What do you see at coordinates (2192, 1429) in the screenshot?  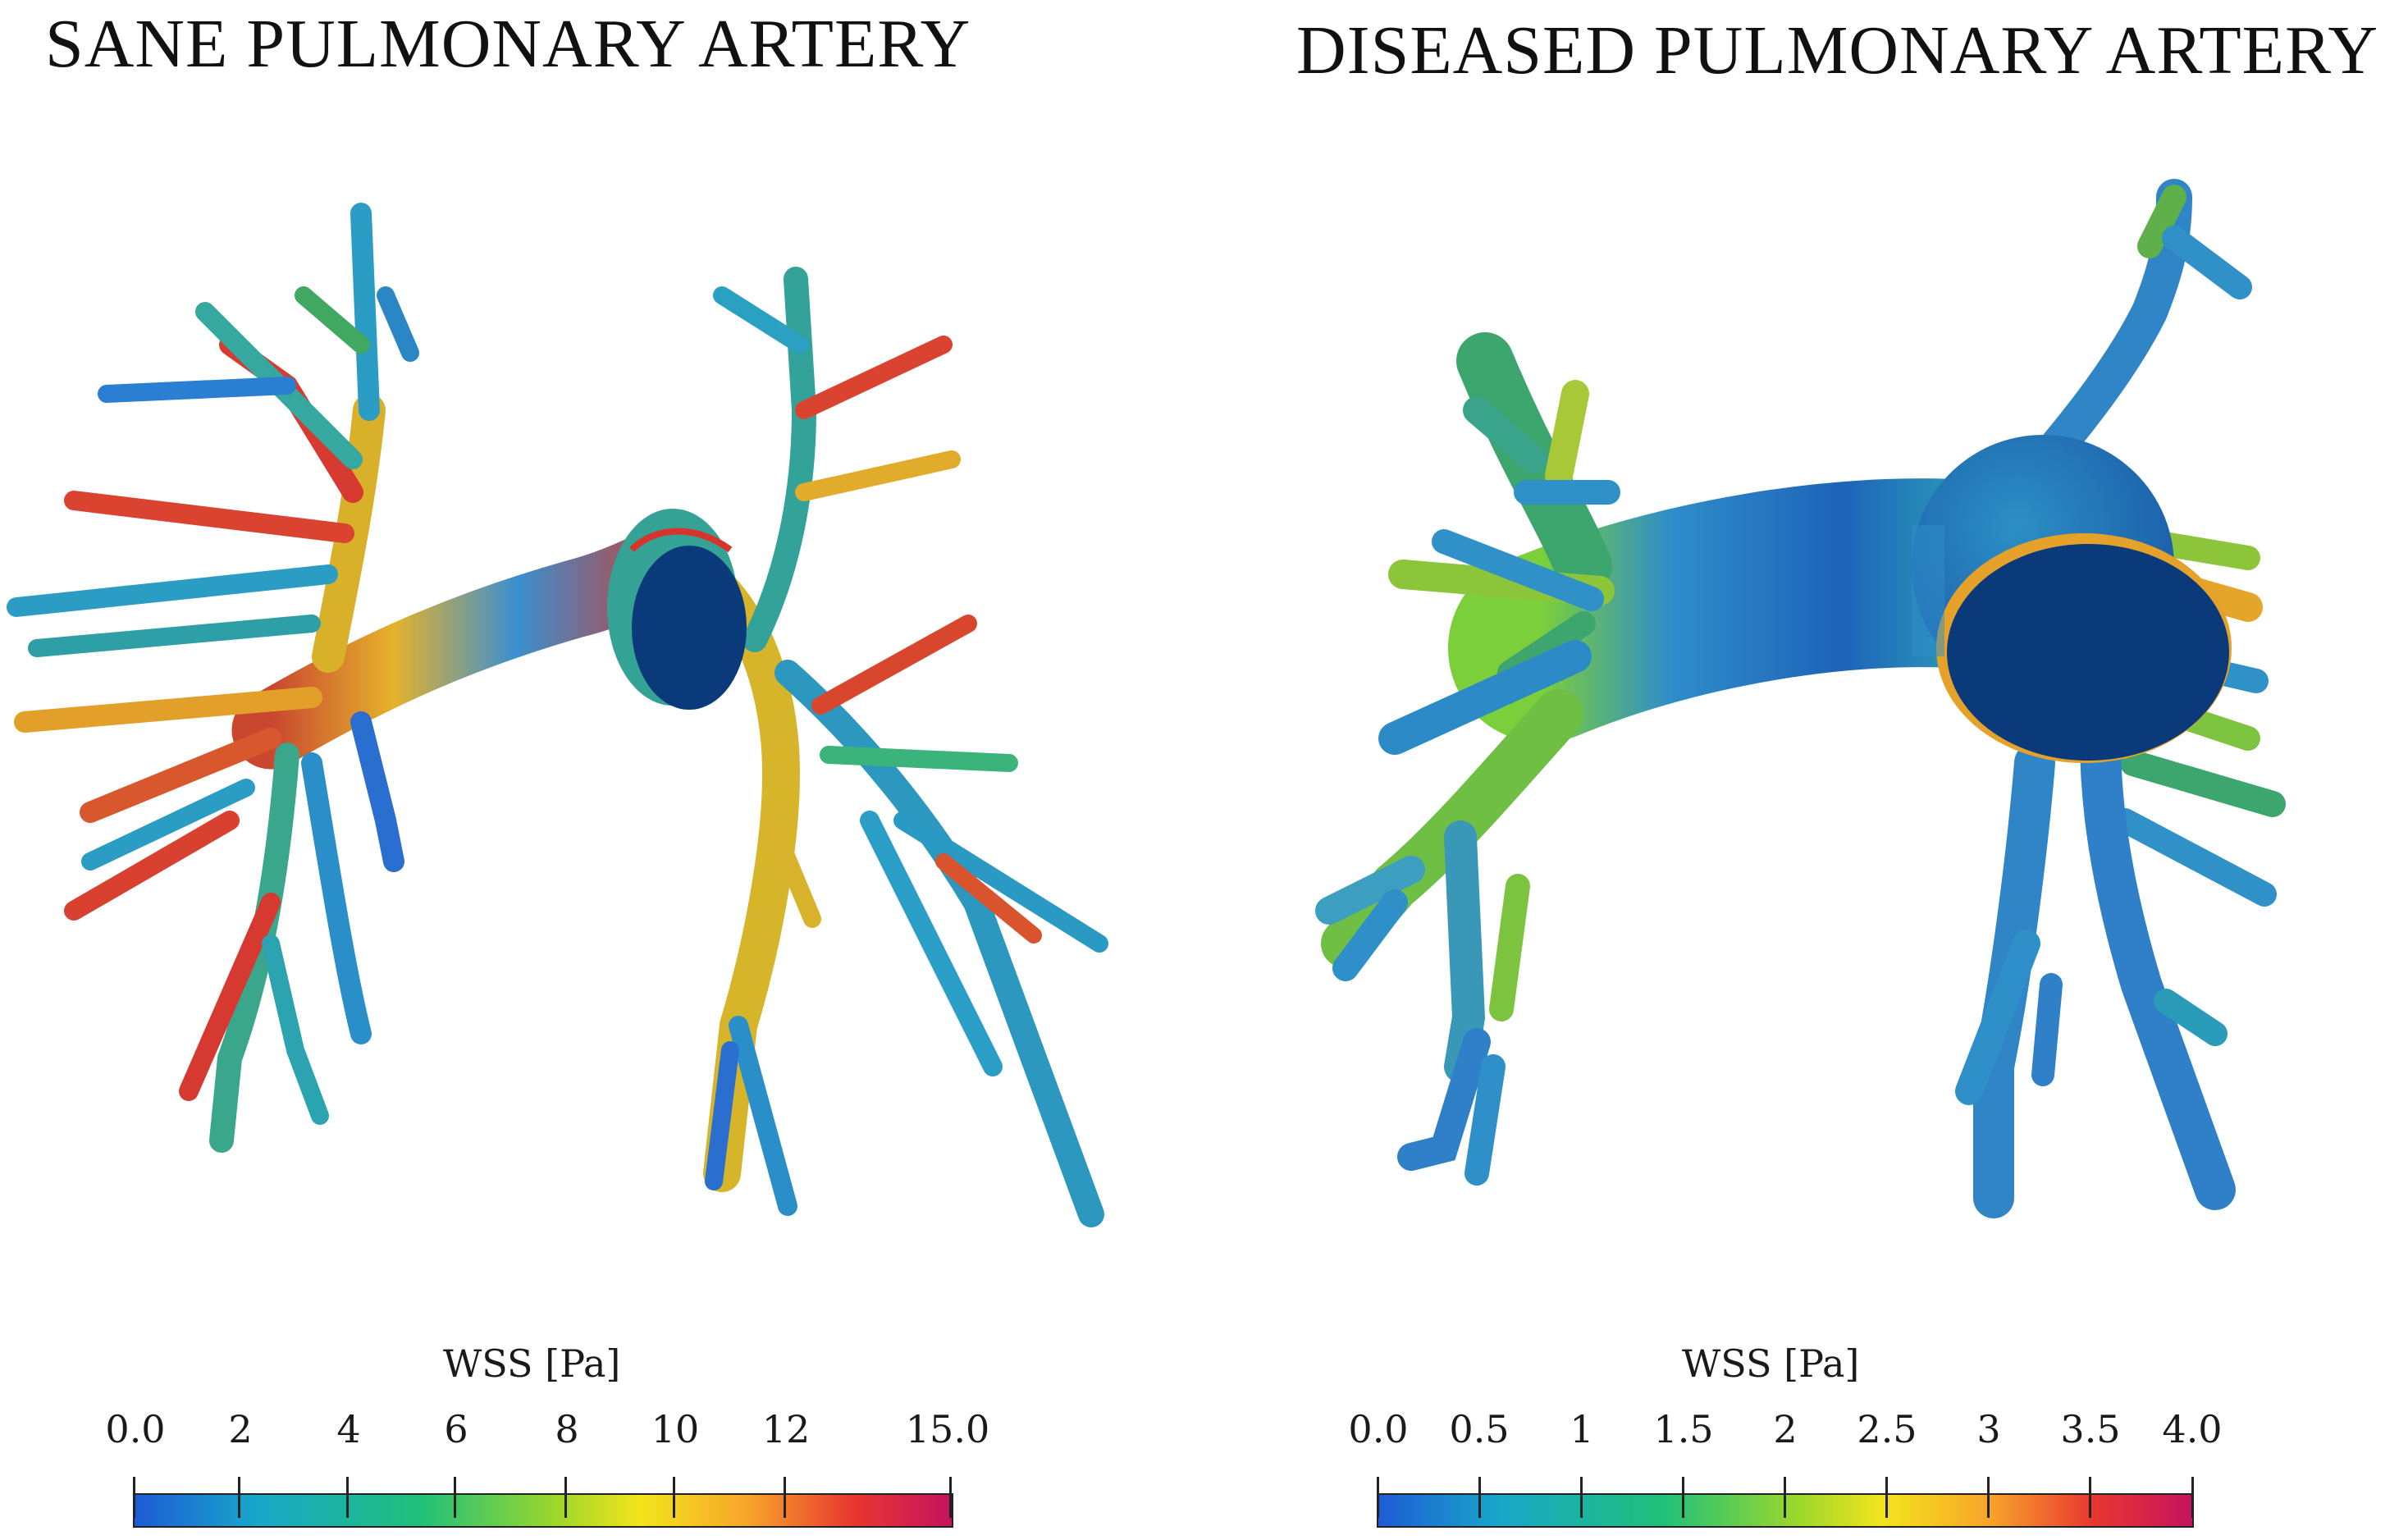 I see `right-tick-label-8: 4.0` at bounding box center [2192, 1429].